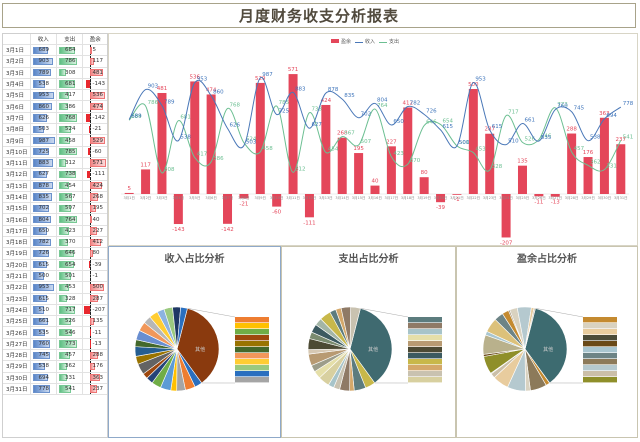 The image size is (640, 442). I want to click on svg-text: 626, so click(235, 125).